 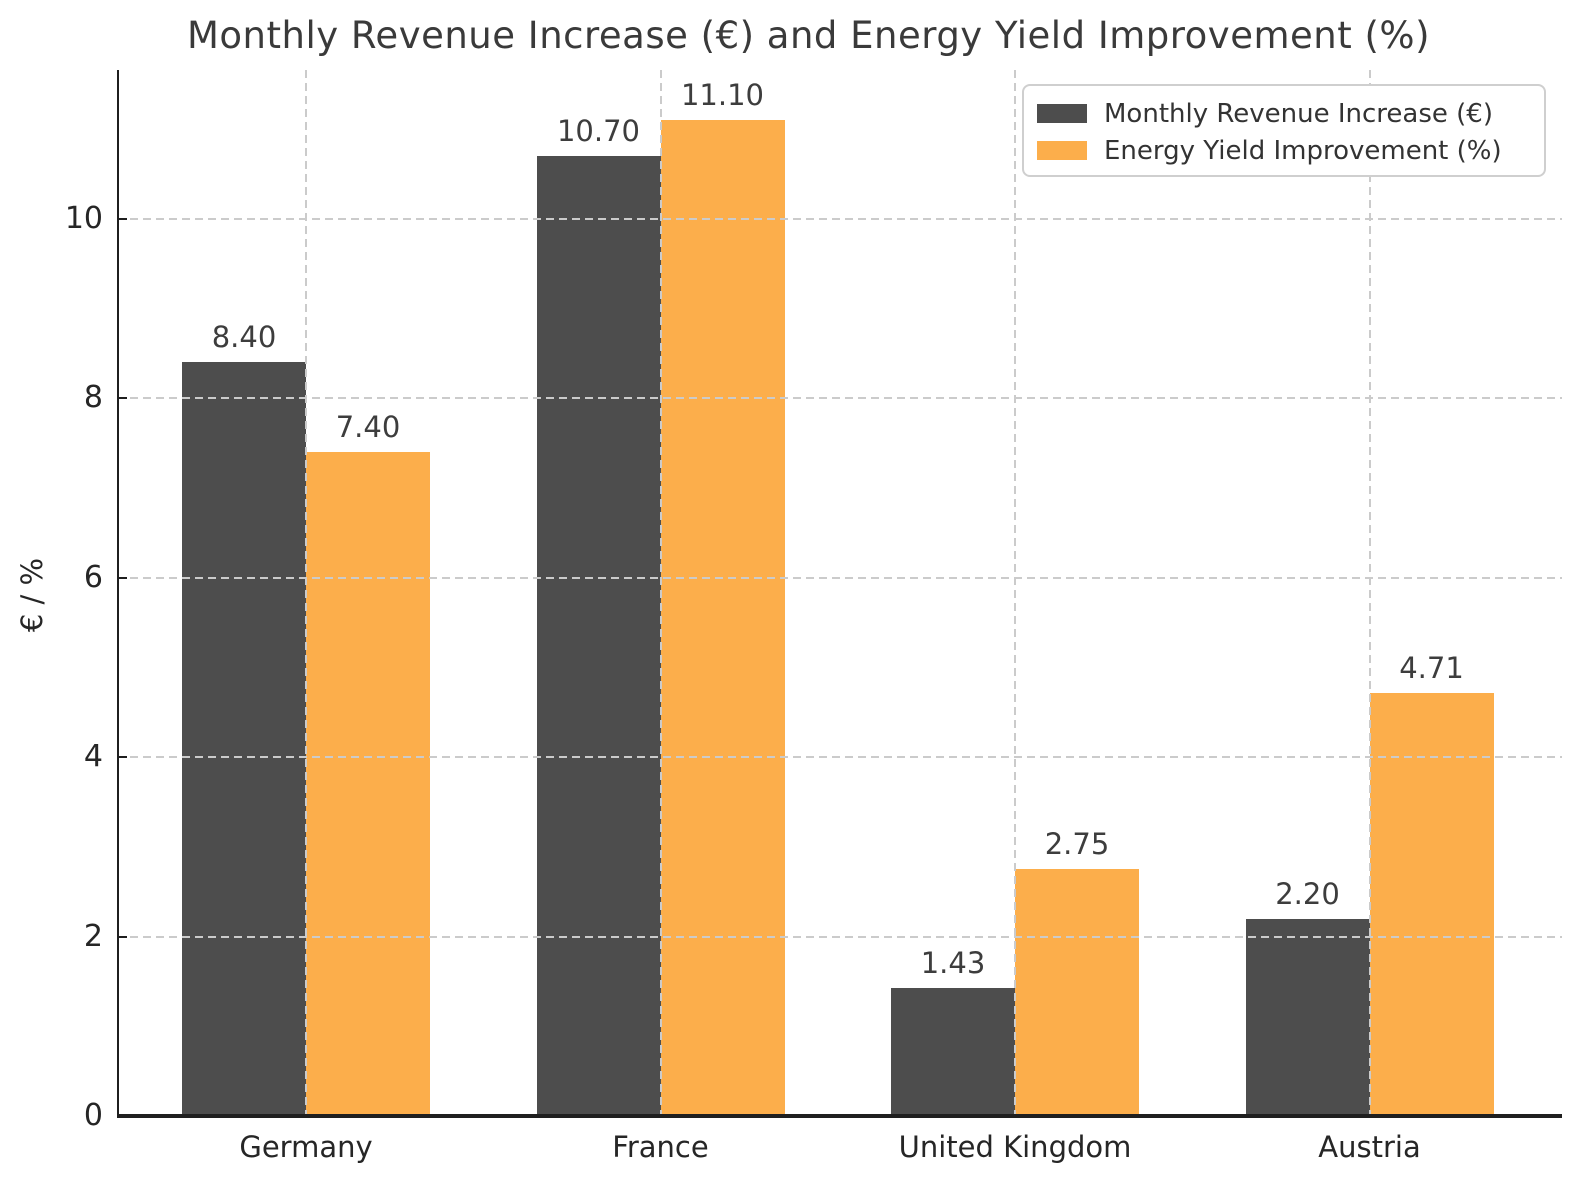 What do you see at coordinates (93, 1115) in the screenshot?
I see `y-tick-label: 0` at bounding box center [93, 1115].